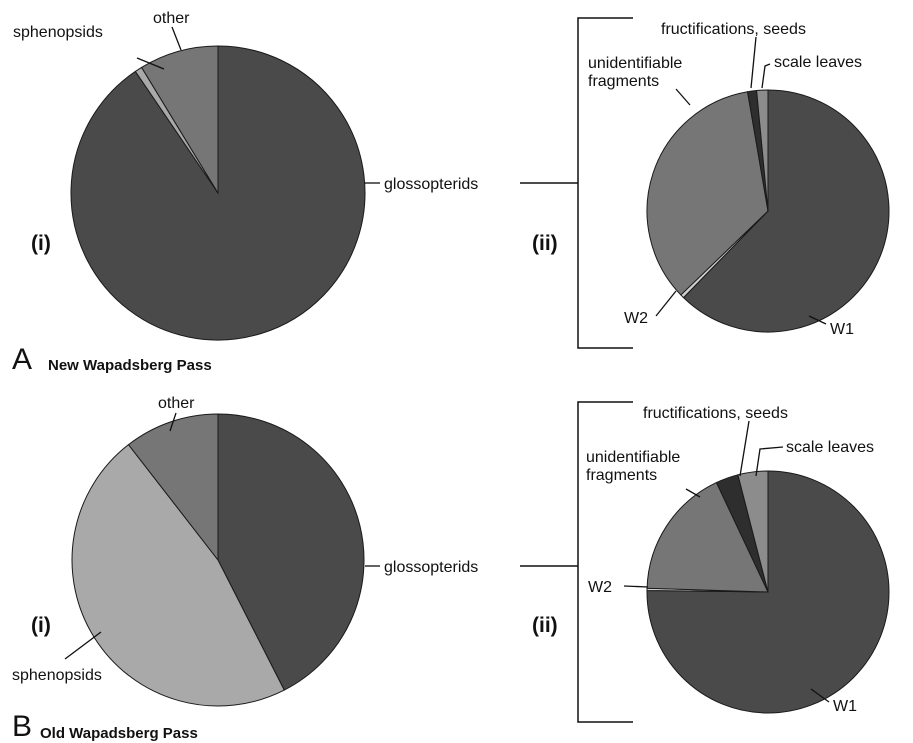 The height and width of the screenshot is (743, 913). I want to click on pie-old-wapadsberg-glossopterid-breakdown, so click(768, 592).